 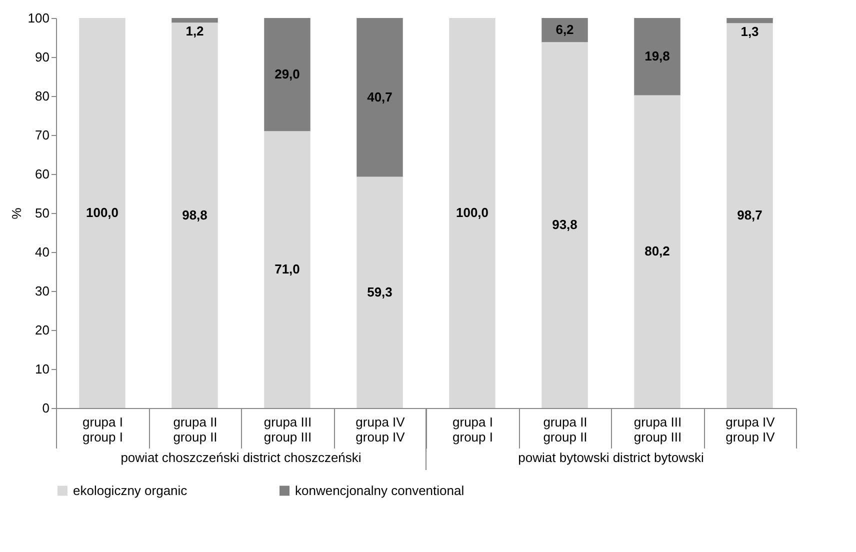 What do you see at coordinates (42, 96) in the screenshot?
I see `y-tick-label: 80` at bounding box center [42, 96].